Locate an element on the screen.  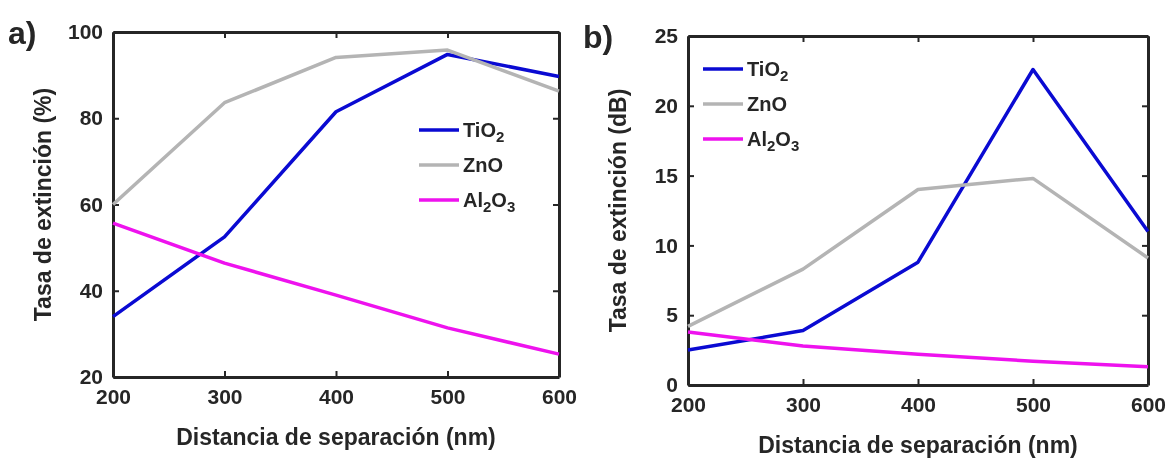
chart-title: a) is located at coordinates (22, 33).